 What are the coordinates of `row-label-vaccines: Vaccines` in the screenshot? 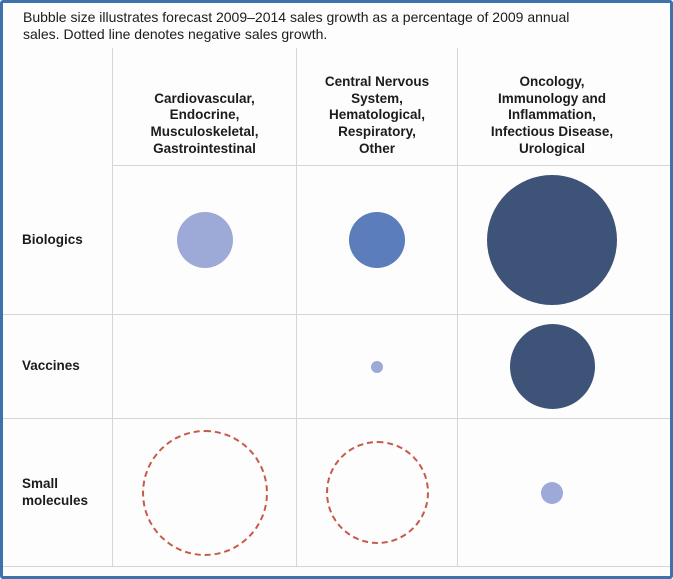 It's located at (57, 367).